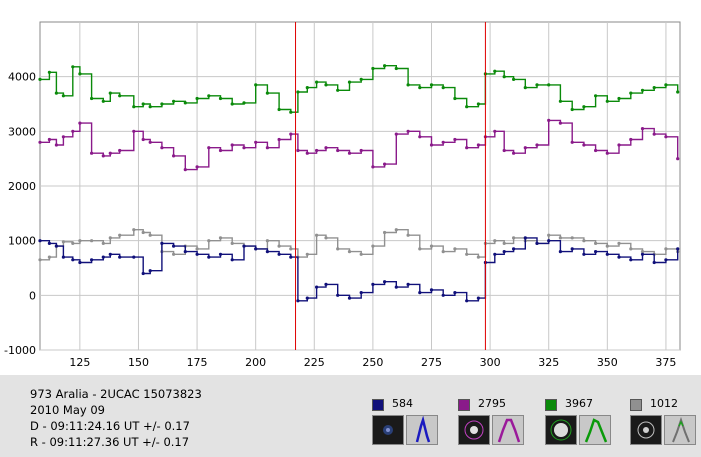  Describe the element at coordinates (22, 77) in the screenshot. I see `y-tick-label: 4000` at that location.